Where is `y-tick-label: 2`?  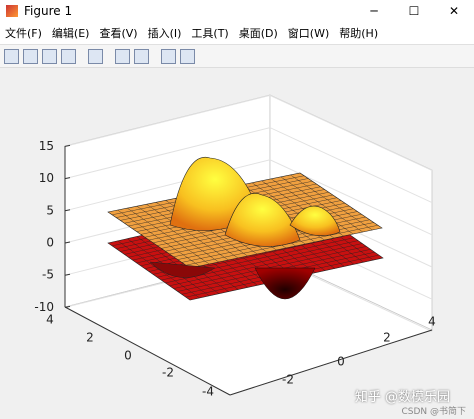
y-tick-label: 2 is located at coordinates (387, 338).